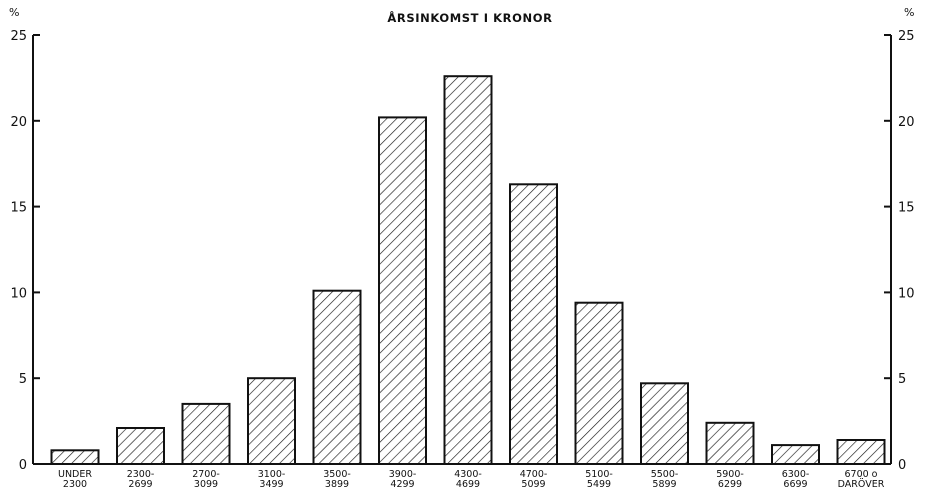 The width and height of the screenshot is (927, 495). What do you see at coordinates (337, 484) in the screenshot?
I see `category-label: 3899` at bounding box center [337, 484].